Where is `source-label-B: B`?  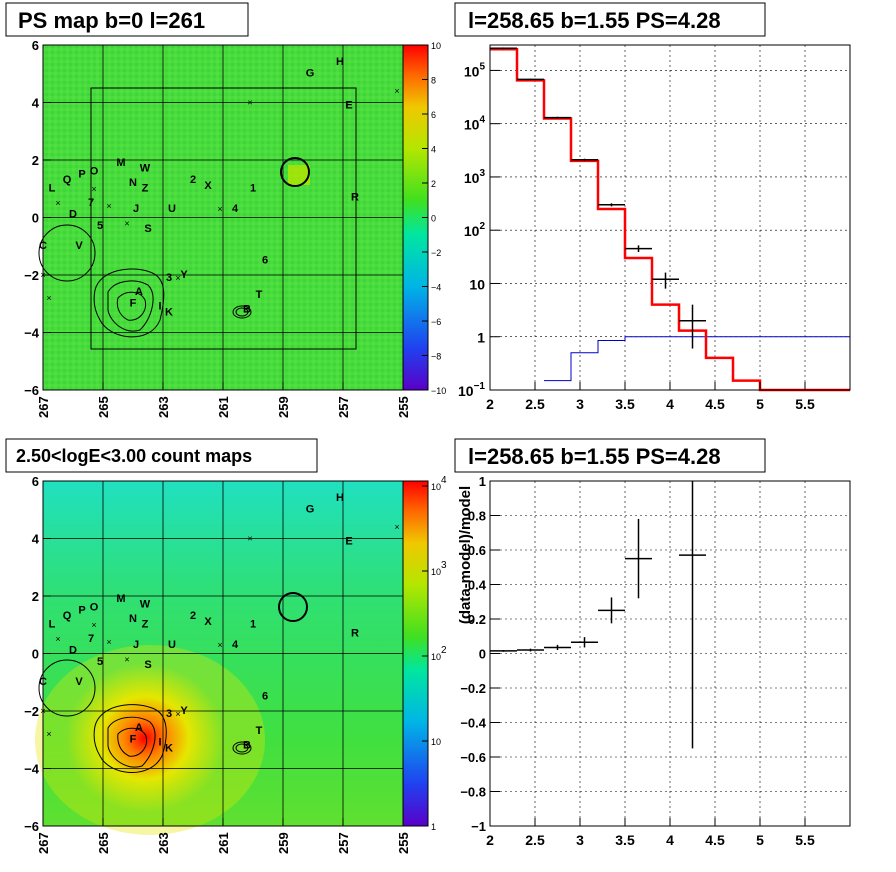
source-label-B: B is located at coordinates (247, 309).